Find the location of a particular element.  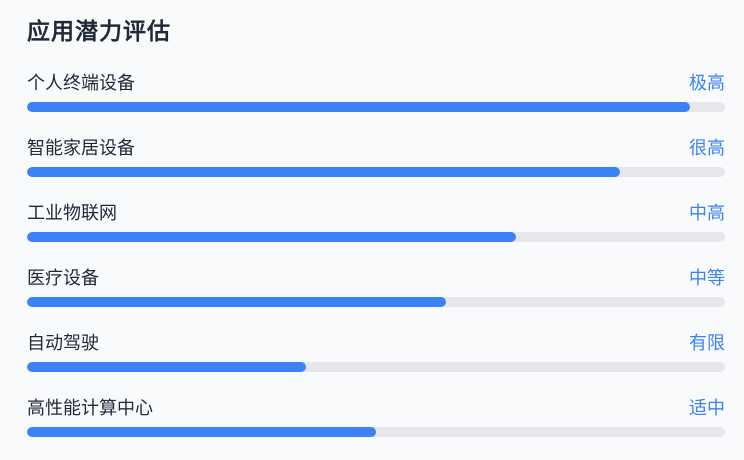

list-item-header: 自动驾驶 有限 is located at coordinates (376, 344).